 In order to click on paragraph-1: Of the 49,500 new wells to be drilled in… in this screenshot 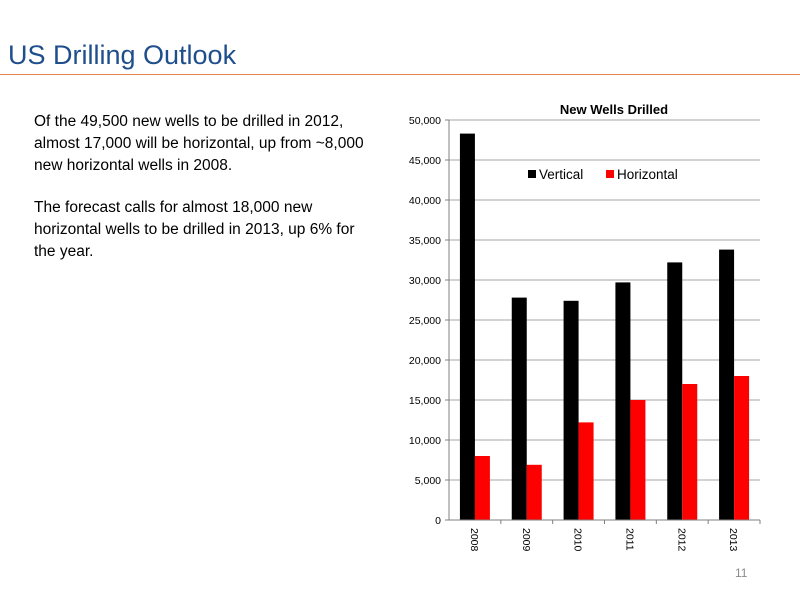, I will do `click(199, 143)`.